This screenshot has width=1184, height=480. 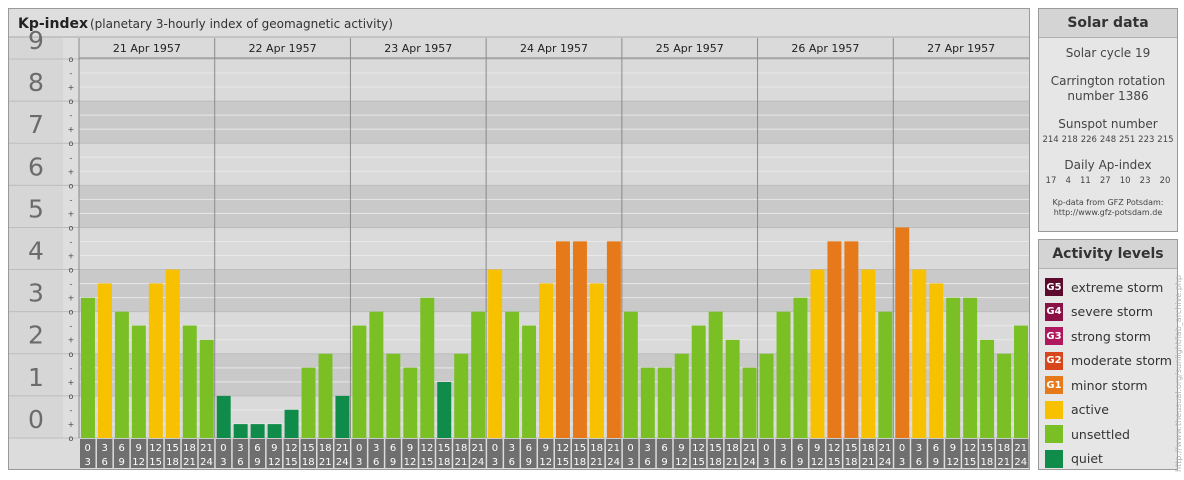 What do you see at coordinates (1069, 140) in the screenshot?
I see `sunspot-value-1: 218` at bounding box center [1069, 140].